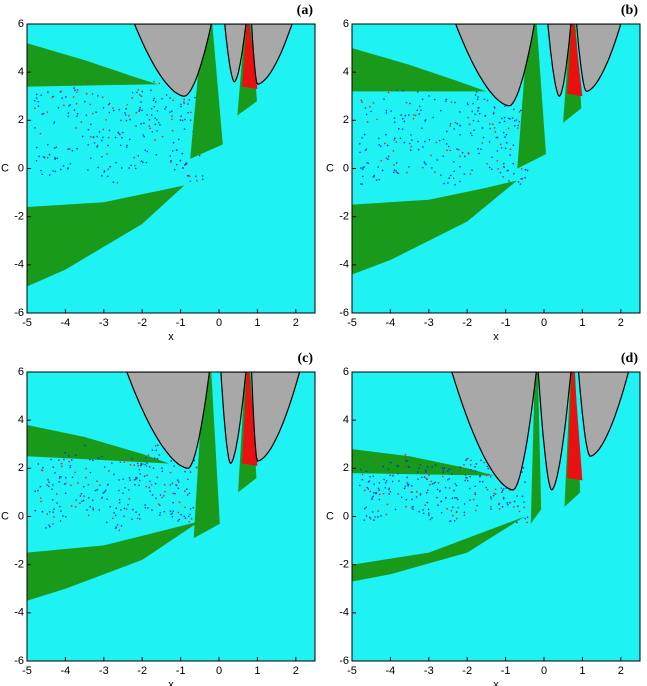 The image size is (647, 686). I want to click on x-tick-label: -3, so click(104, 323).